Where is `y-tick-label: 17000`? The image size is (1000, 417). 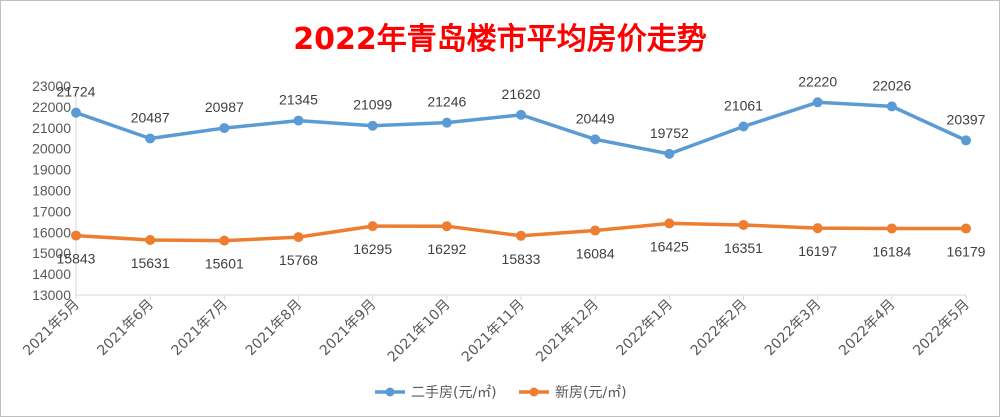
y-tick-label: 17000 is located at coordinates (51, 211).